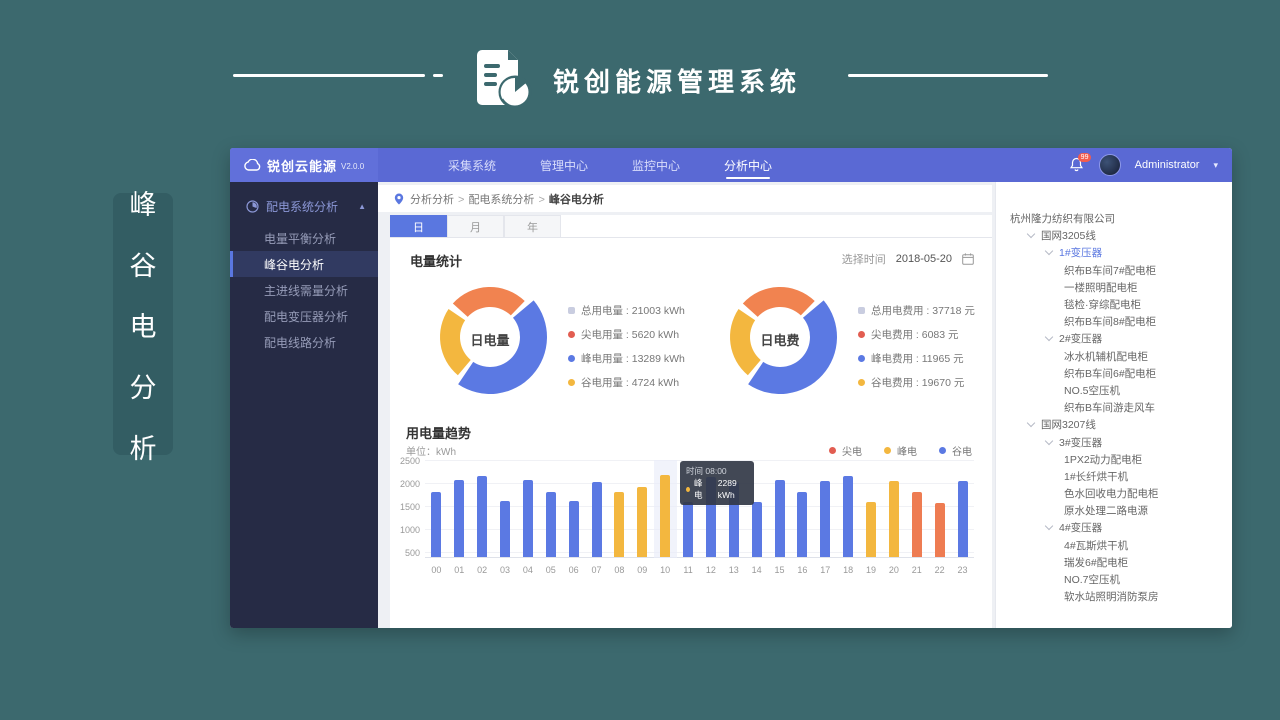 This screenshot has width=1280, height=720. Describe the element at coordinates (1114, 218) in the screenshot. I see `tree-item: 杭州隆力纺织有限公司` at that location.